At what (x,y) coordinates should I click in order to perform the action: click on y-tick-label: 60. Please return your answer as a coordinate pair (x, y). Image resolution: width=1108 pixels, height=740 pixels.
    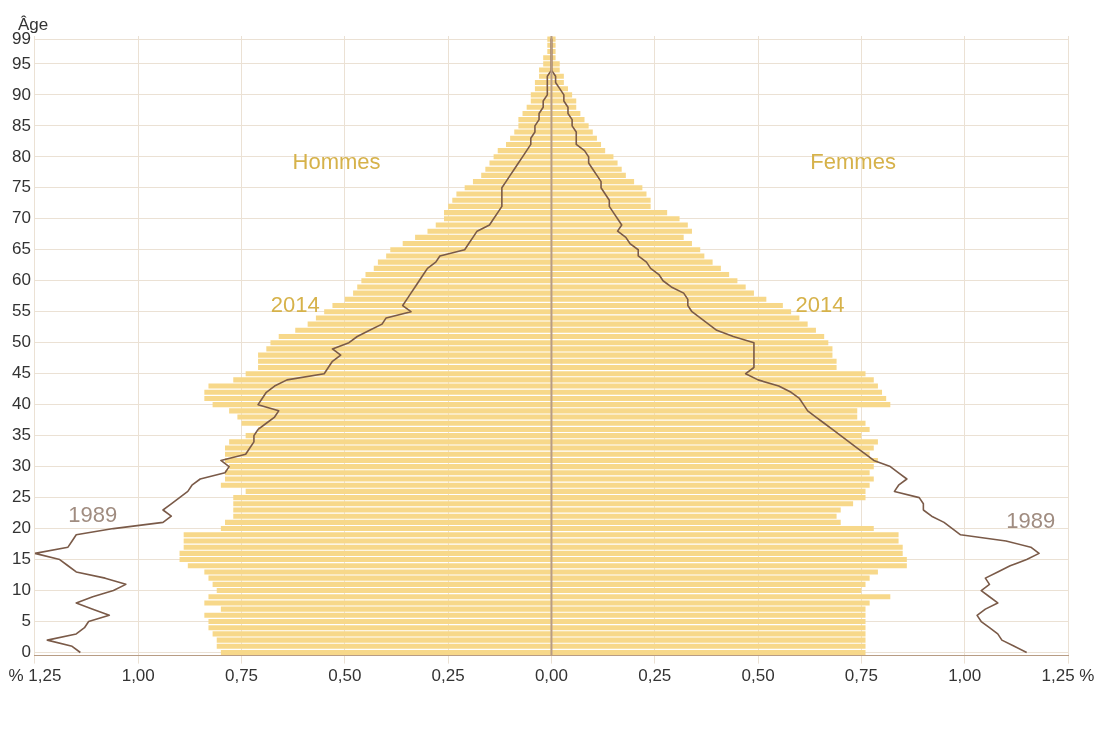
    Looking at the image, I should click on (21, 280).